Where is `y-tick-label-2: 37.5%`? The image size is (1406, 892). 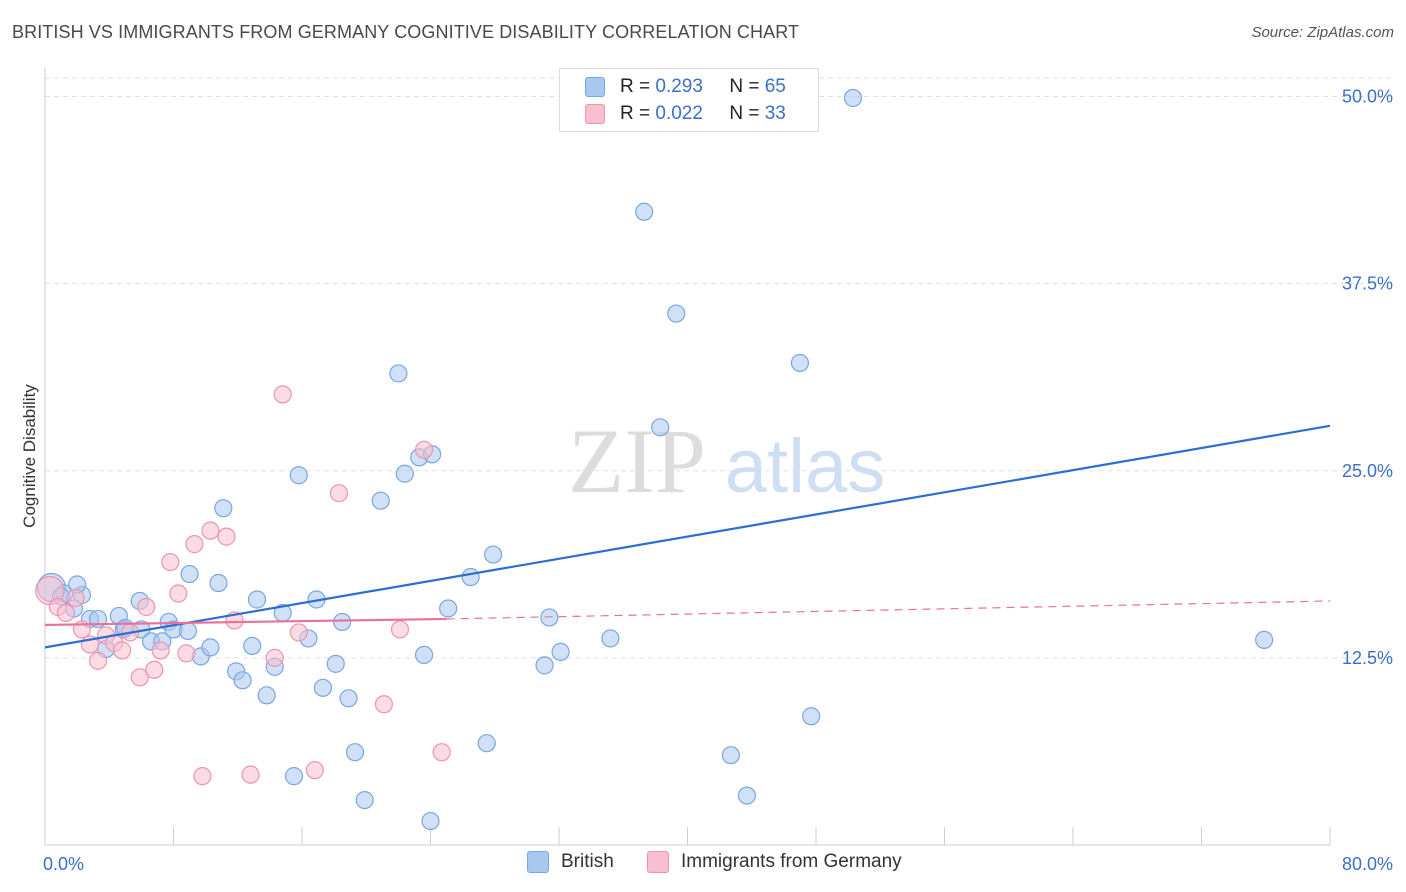
y-tick-label-2: 37.5% is located at coordinates (1367, 284).